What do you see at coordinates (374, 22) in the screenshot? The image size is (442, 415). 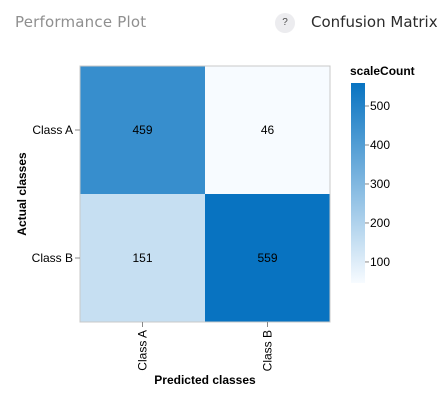 I see `tab-confusion-matrix: Confusion Matrix` at bounding box center [374, 22].